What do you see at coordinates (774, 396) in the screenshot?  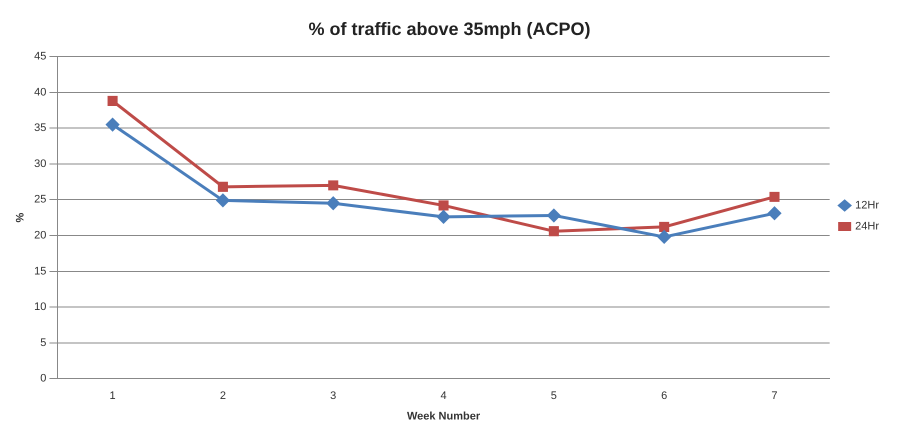 I see `x-tick-label: 7` at bounding box center [774, 396].